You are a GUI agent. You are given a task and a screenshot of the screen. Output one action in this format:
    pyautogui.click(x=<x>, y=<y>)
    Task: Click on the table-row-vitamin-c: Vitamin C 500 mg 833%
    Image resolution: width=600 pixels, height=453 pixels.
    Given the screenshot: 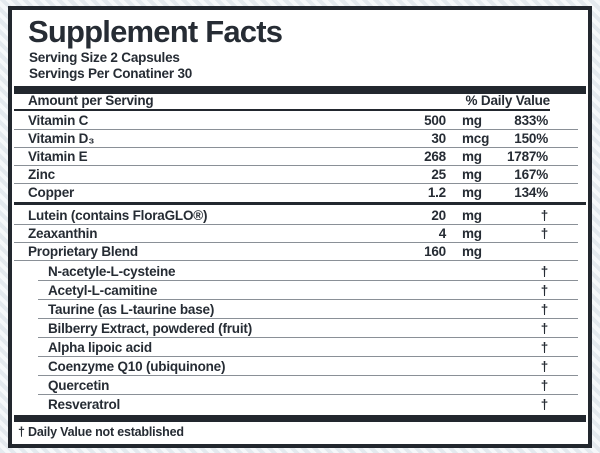 What is the action you would take?
    pyautogui.click(x=296, y=120)
    